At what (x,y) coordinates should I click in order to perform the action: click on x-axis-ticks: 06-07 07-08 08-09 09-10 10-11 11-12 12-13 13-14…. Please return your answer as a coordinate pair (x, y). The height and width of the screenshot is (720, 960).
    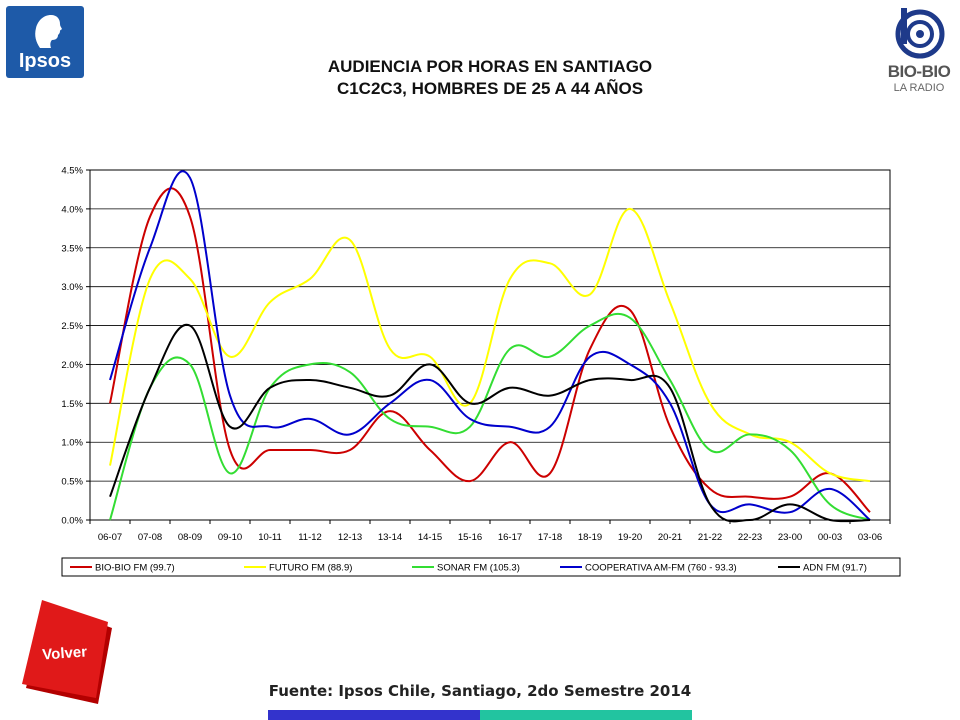
    Looking at the image, I should click on (490, 531).